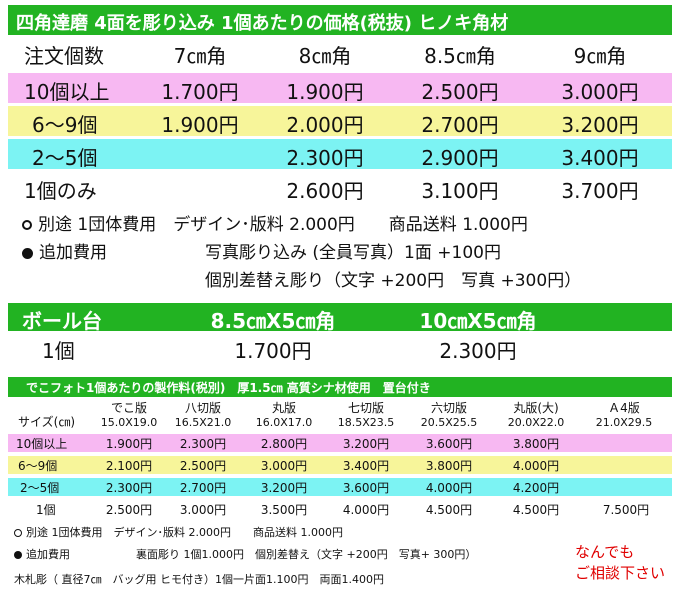 Image resolution: width=680 pixels, height=591 pixels. What do you see at coordinates (129, 422) in the screenshot?
I see `deko-col-dim: 15.0X19.0` at bounding box center [129, 422].